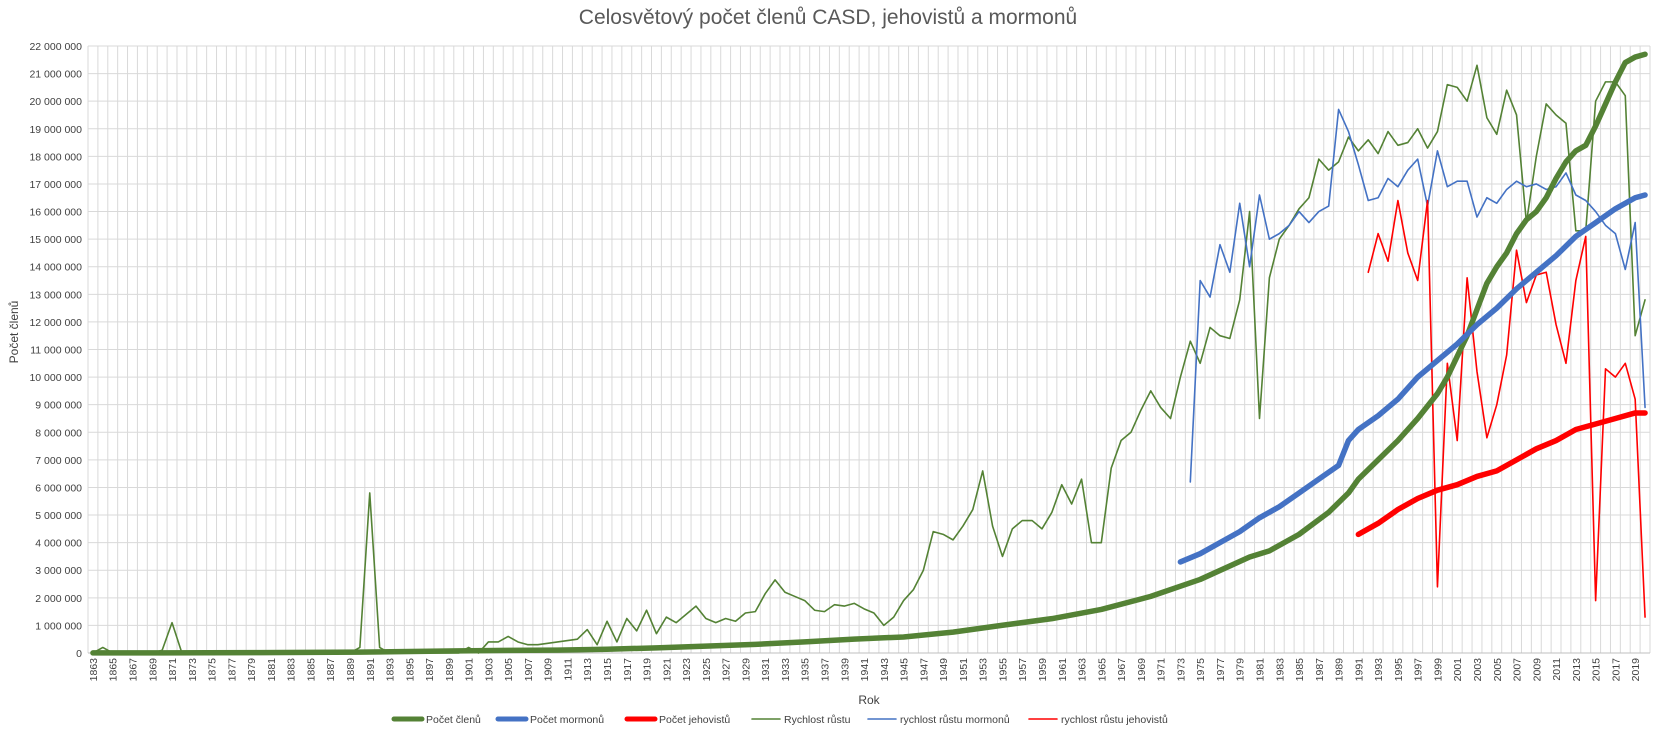  Describe the element at coordinates (55, 323) in the screenshot. I see `y-tick-label: 12 000 000` at that location.